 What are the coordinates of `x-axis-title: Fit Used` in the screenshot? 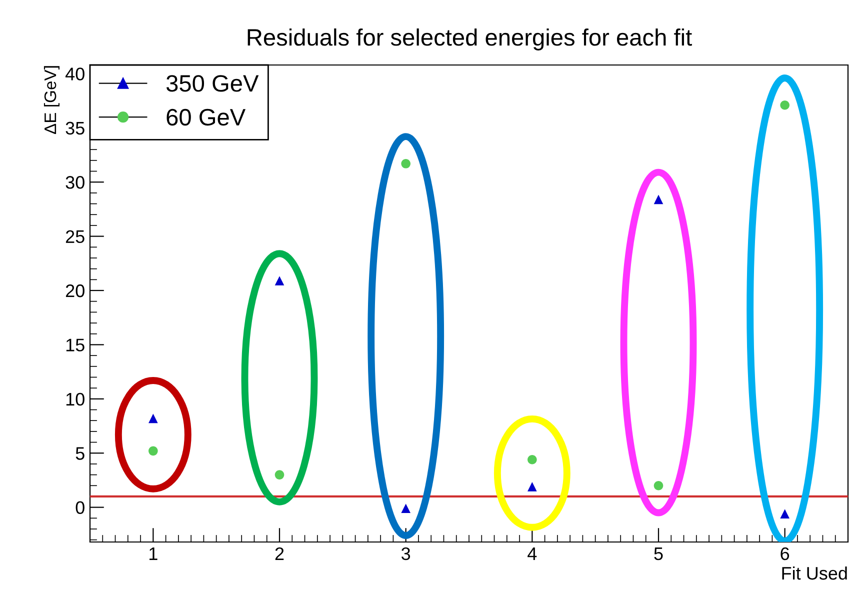 It's located at (814, 573).